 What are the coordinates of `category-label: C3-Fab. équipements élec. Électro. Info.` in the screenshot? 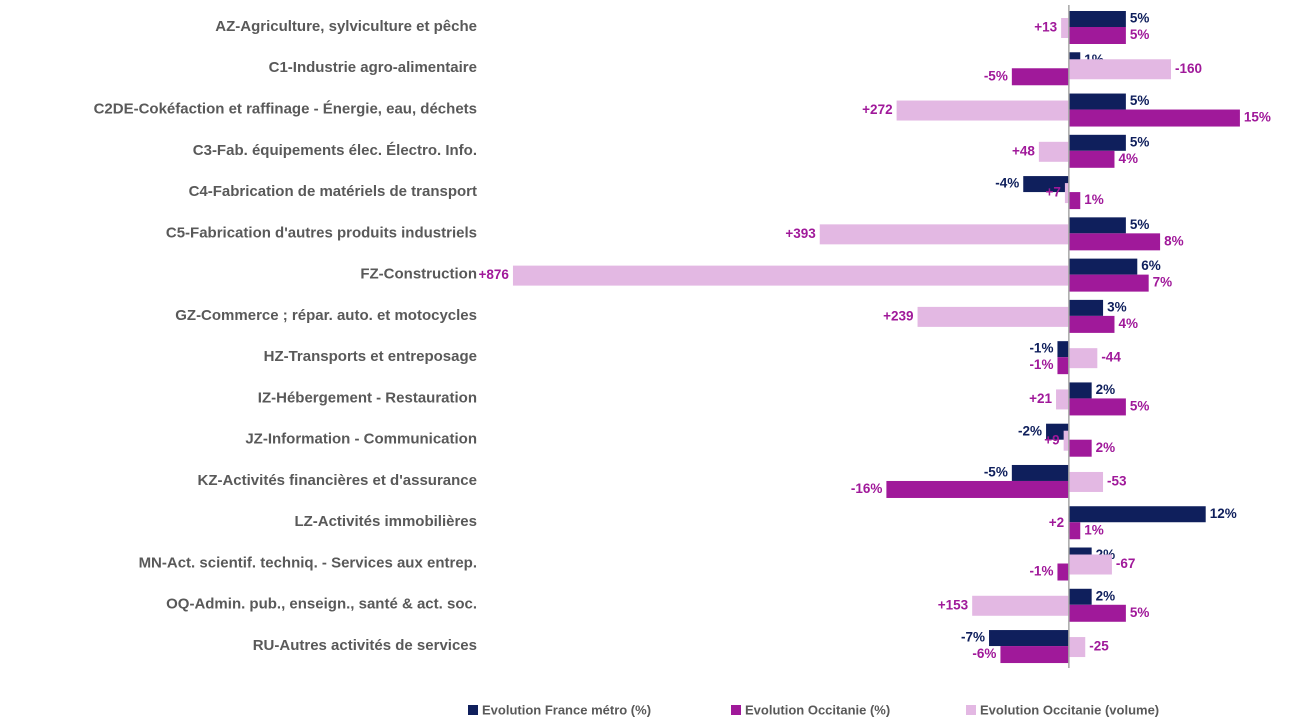 It's located at (335, 150).